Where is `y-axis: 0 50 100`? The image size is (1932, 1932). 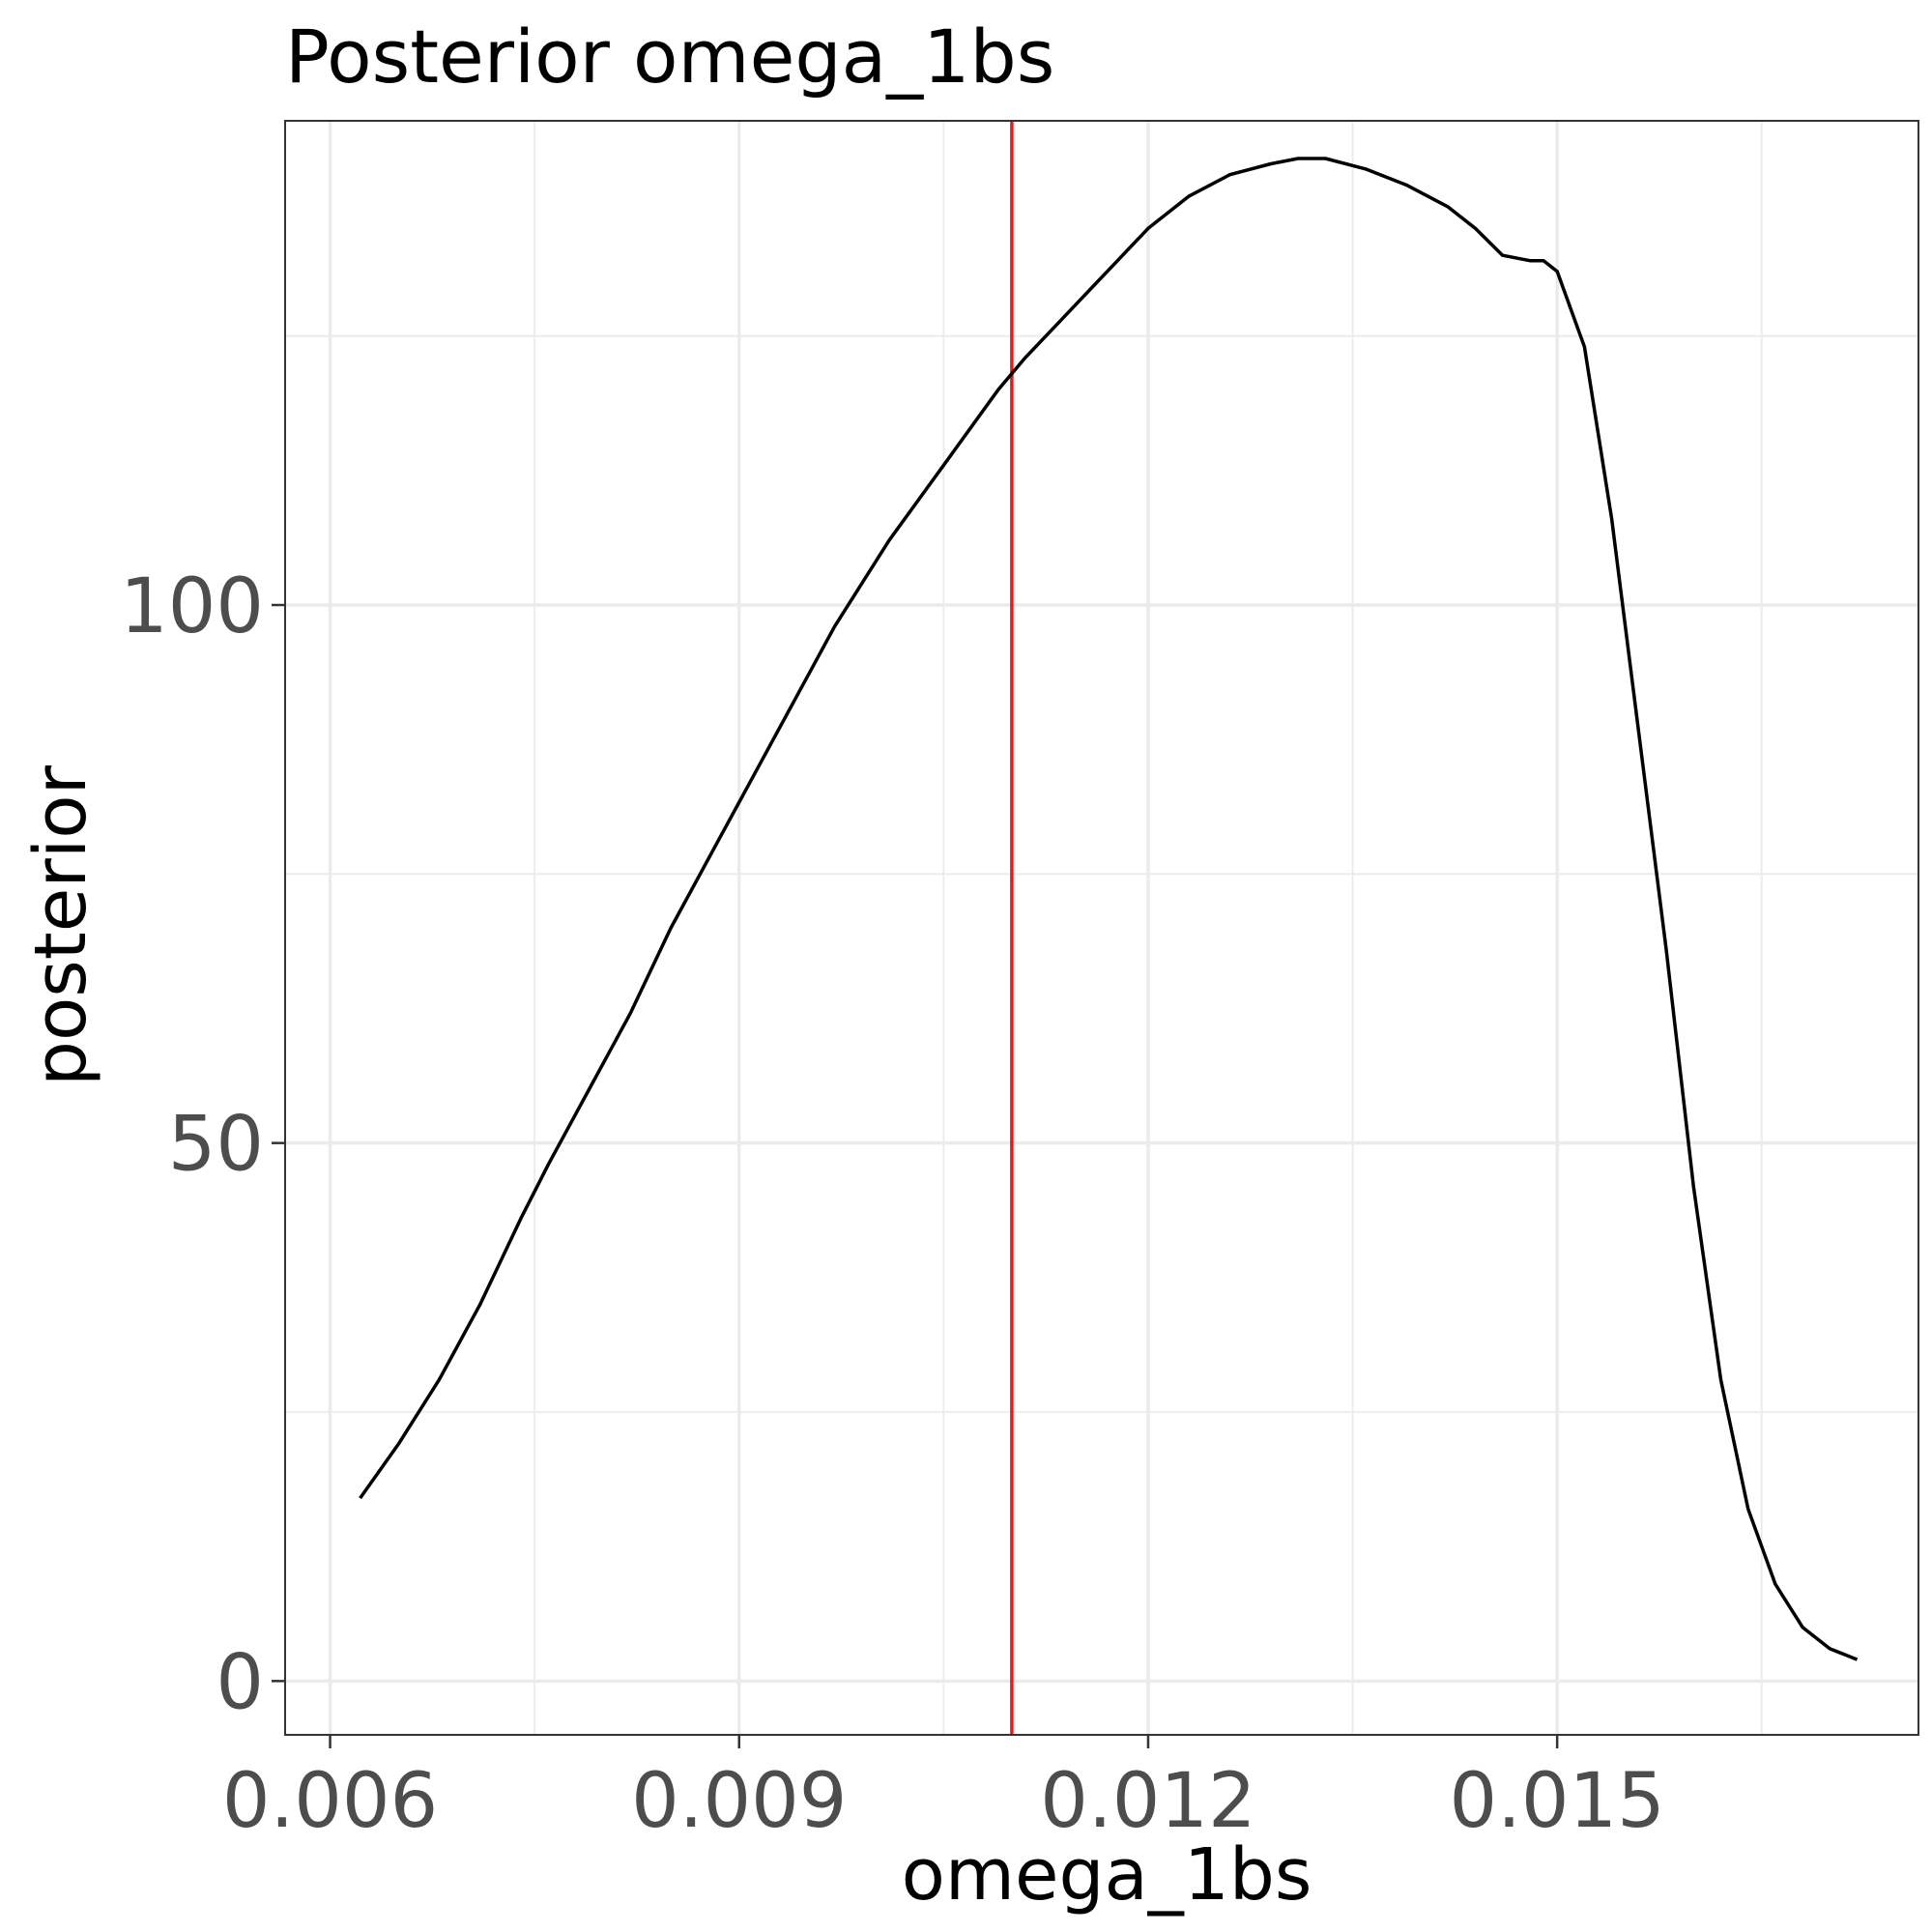
y-axis: 0 50 100 is located at coordinates (202, 1144).